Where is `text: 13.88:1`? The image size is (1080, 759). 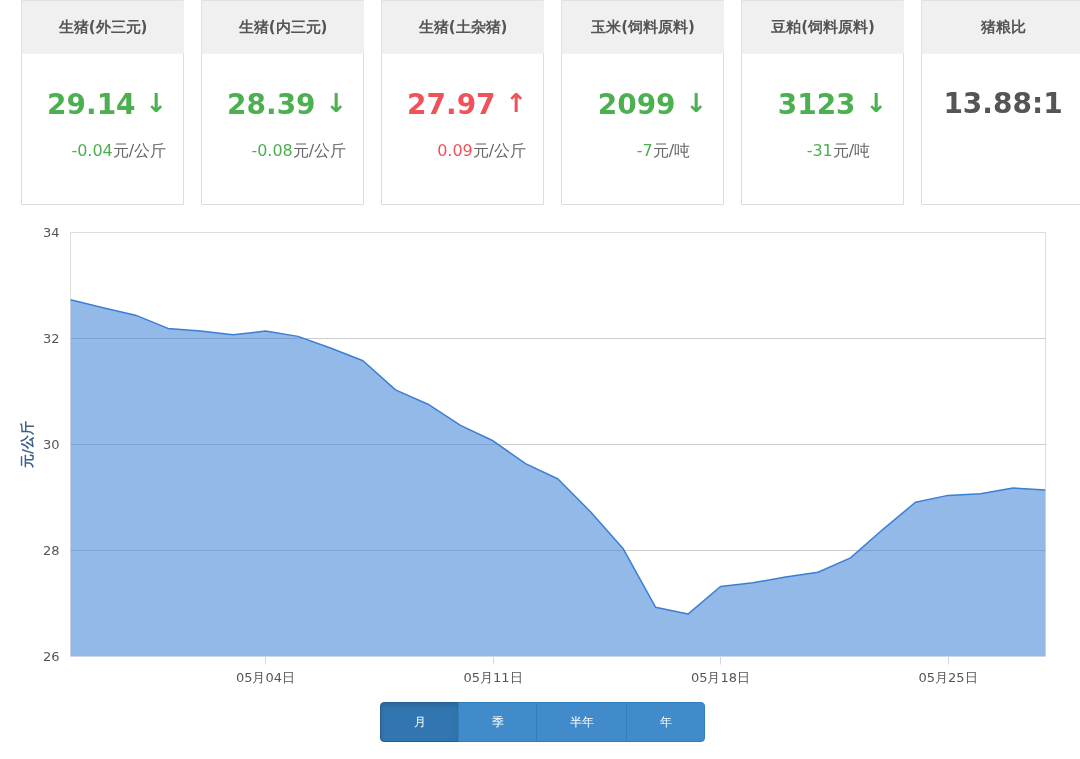
text: 13.88:1 is located at coordinates (1003, 103).